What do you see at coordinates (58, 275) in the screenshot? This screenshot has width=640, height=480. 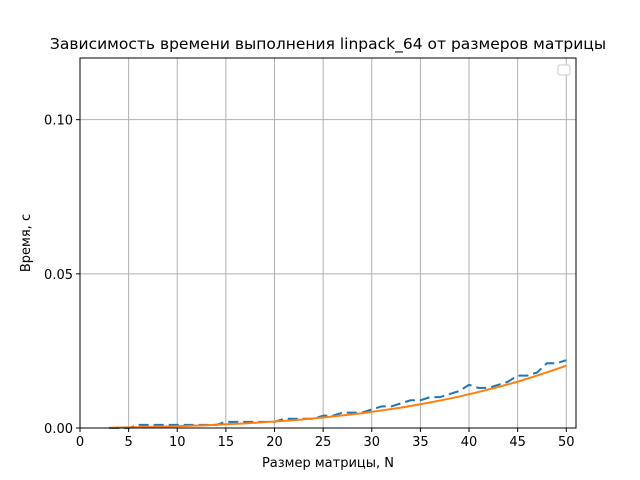 I see `y-tick-label: 0.05` at bounding box center [58, 275].